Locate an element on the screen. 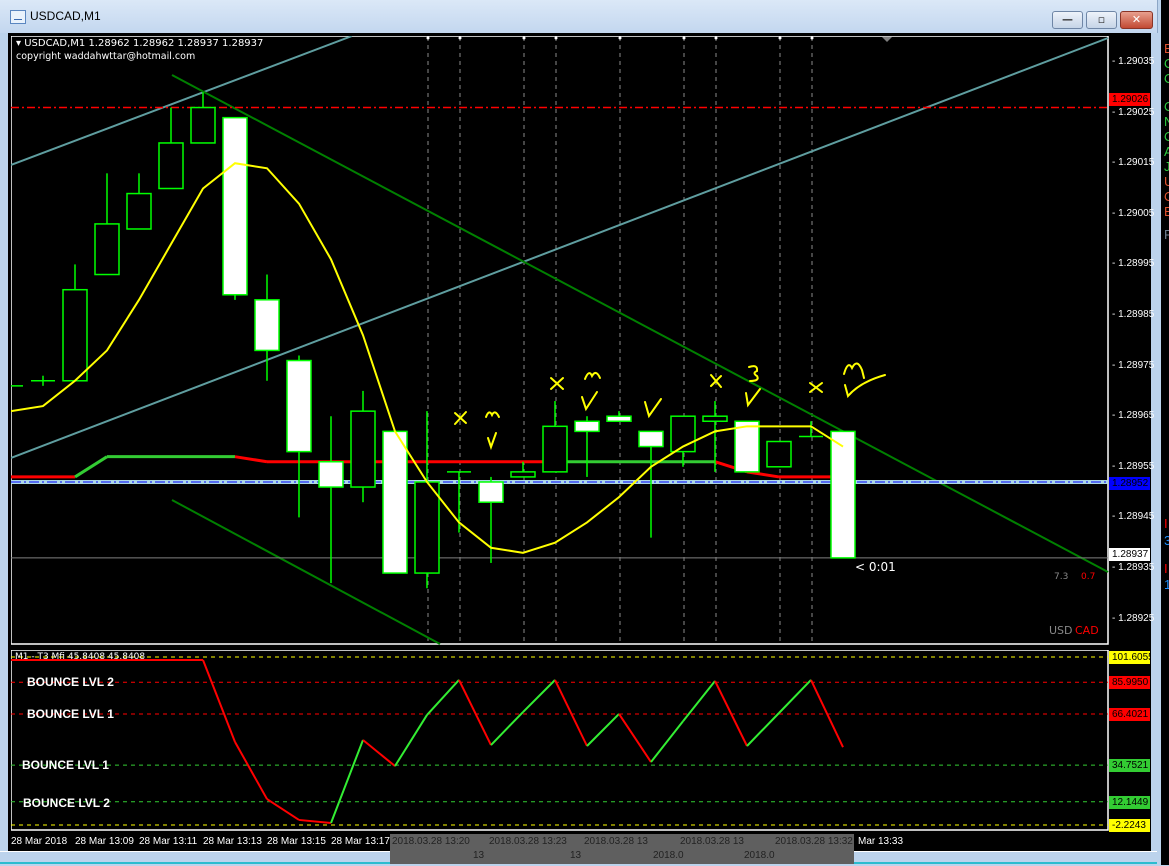 The height and width of the screenshot is (866, 1169). vline-time-label: 2018.03.28 13 is located at coordinates (712, 841).